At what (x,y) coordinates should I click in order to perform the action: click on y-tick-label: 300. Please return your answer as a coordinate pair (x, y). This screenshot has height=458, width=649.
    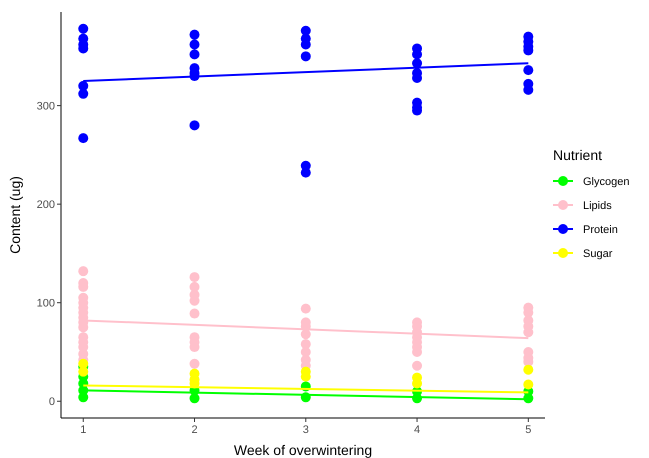
    Looking at the image, I should click on (45, 106).